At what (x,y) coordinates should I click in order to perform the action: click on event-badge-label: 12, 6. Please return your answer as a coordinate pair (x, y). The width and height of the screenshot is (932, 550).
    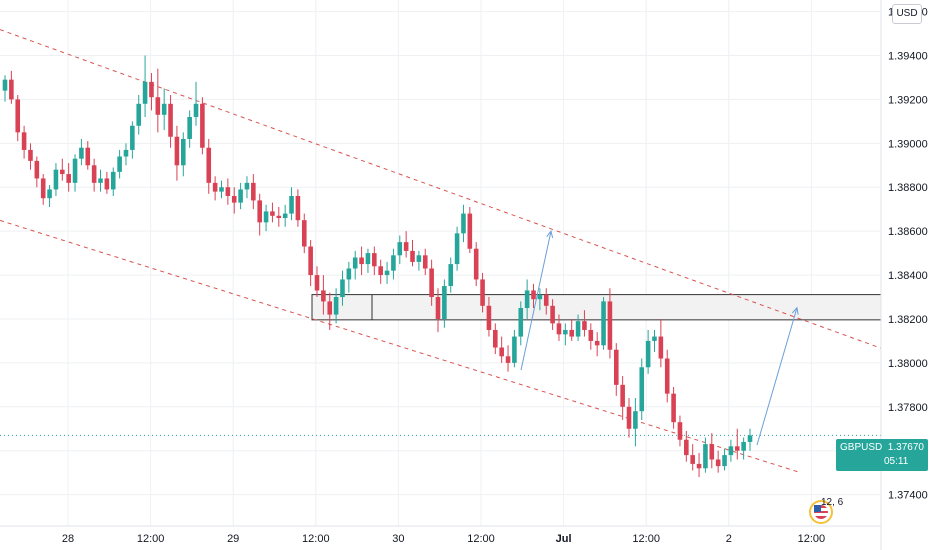
    Looking at the image, I should click on (832, 502).